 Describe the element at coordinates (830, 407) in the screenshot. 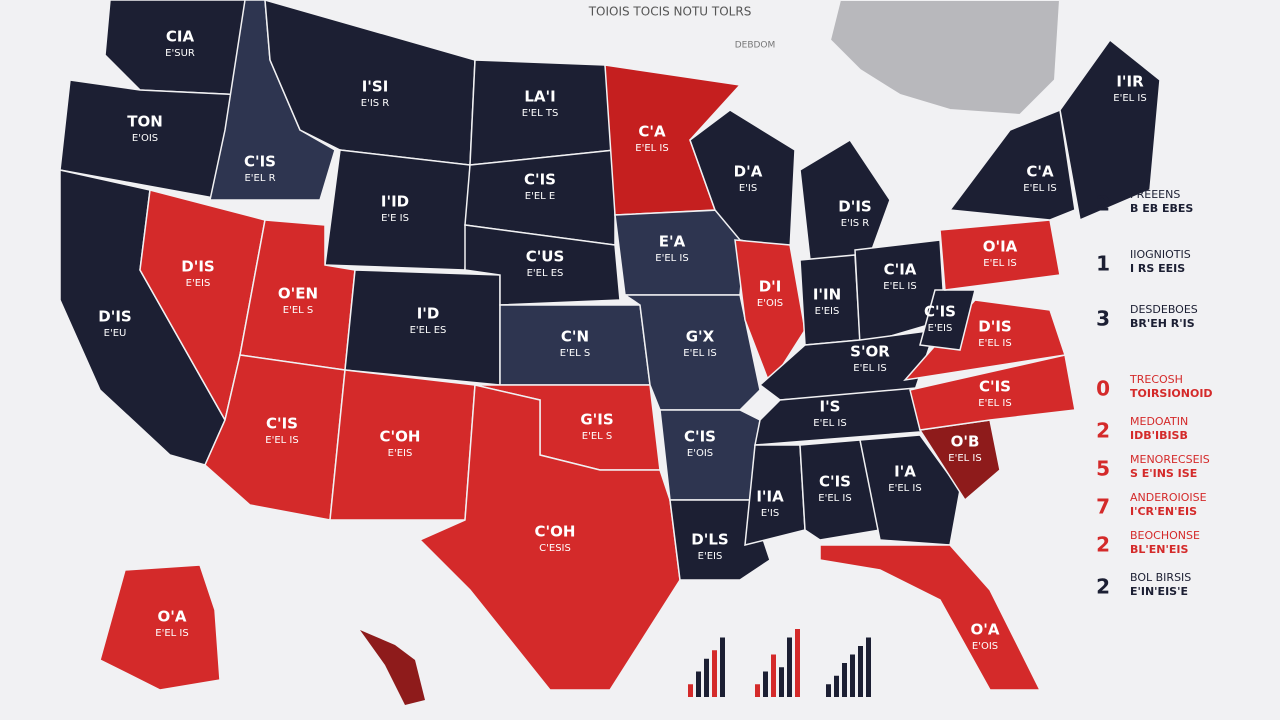

I see `state-label: I'S` at that location.